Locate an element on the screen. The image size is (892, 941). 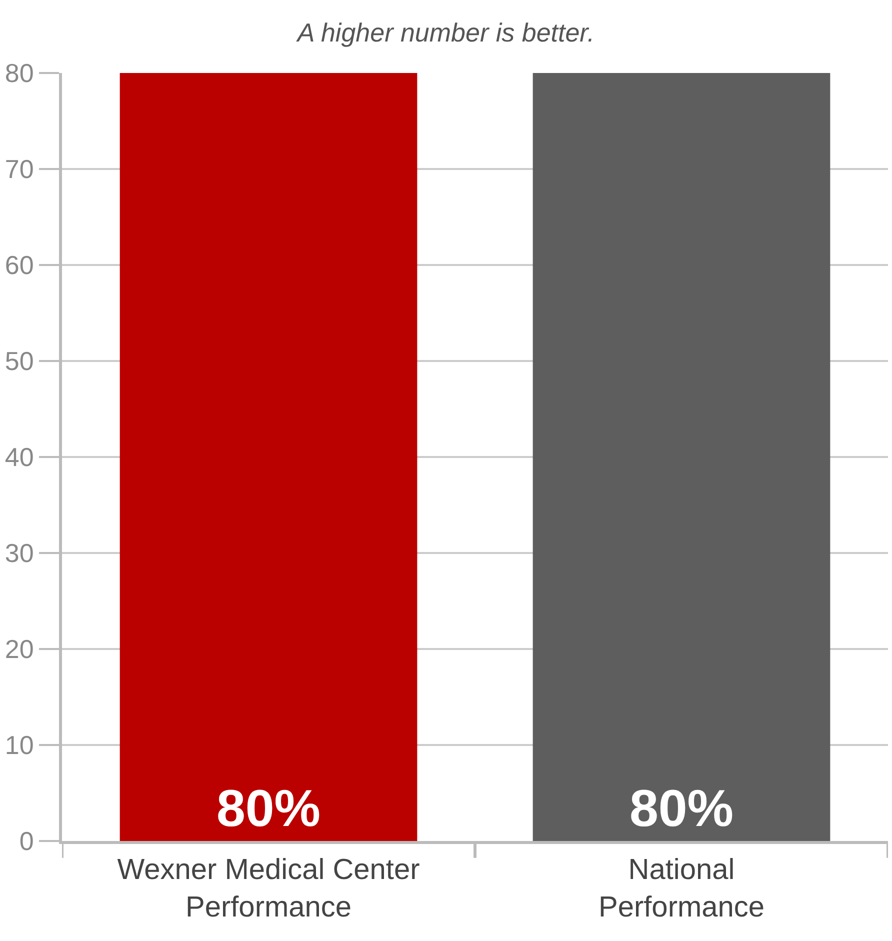
chart-title: A higher number is better. is located at coordinates (445, 33).